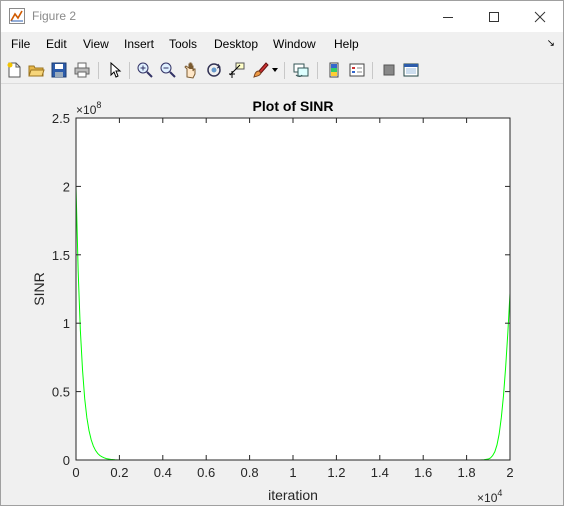 This screenshot has width=564, height=506. I want to click on maximize-button, so click(494, 16).